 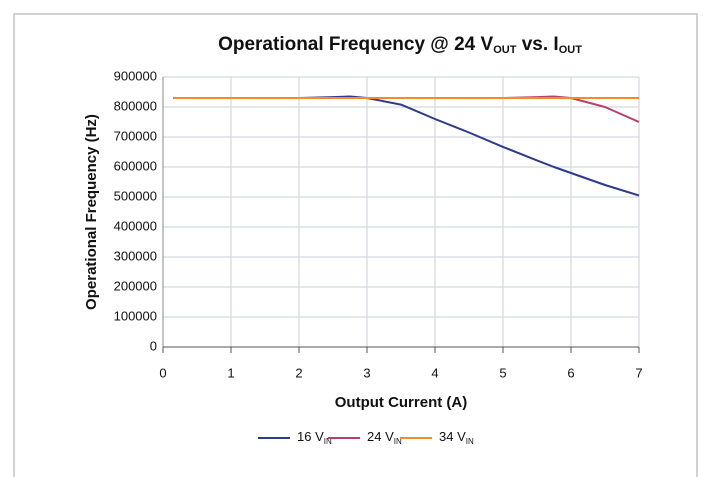 I want to click on x-tick-label: 0, so click(x=162, y=372).